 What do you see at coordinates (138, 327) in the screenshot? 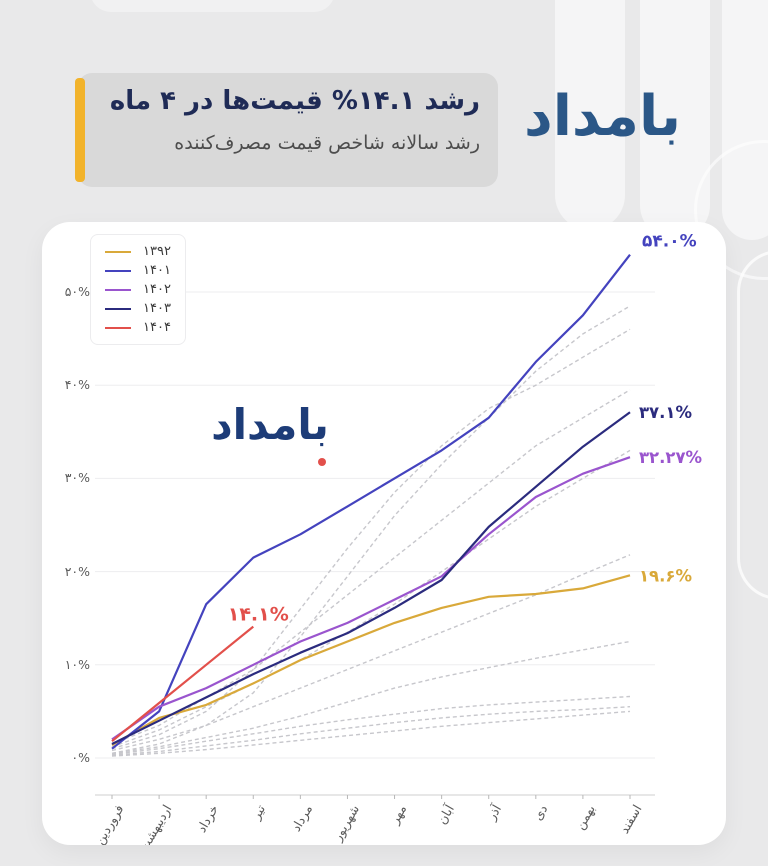
I see `legend-item: ۱۴۰۴` at bounding box center [138, 327].